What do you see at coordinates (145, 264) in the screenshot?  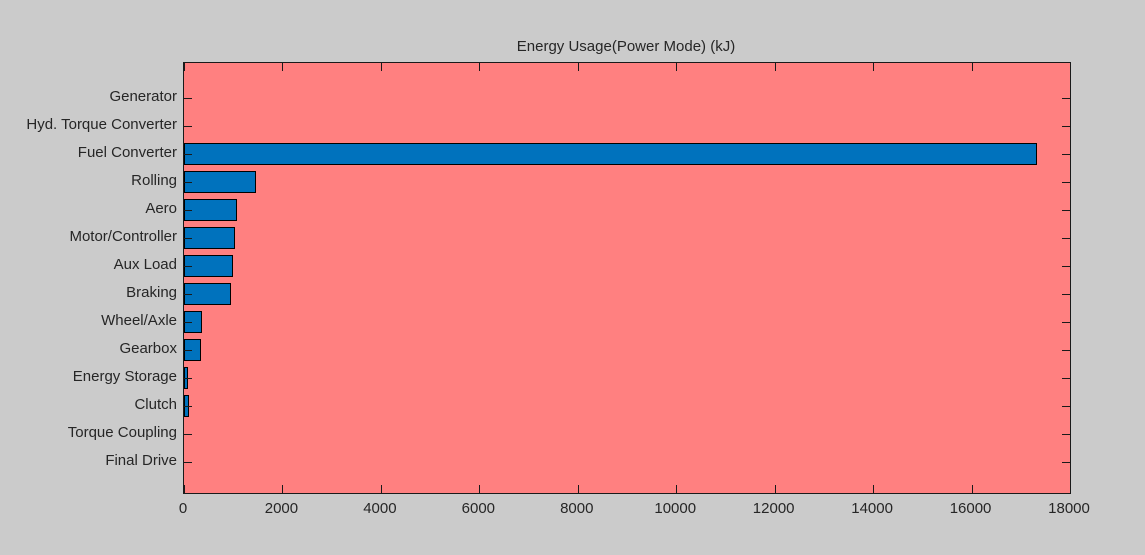 I see `y-axis-label: Aux Load` at bounding box center [145, 264].